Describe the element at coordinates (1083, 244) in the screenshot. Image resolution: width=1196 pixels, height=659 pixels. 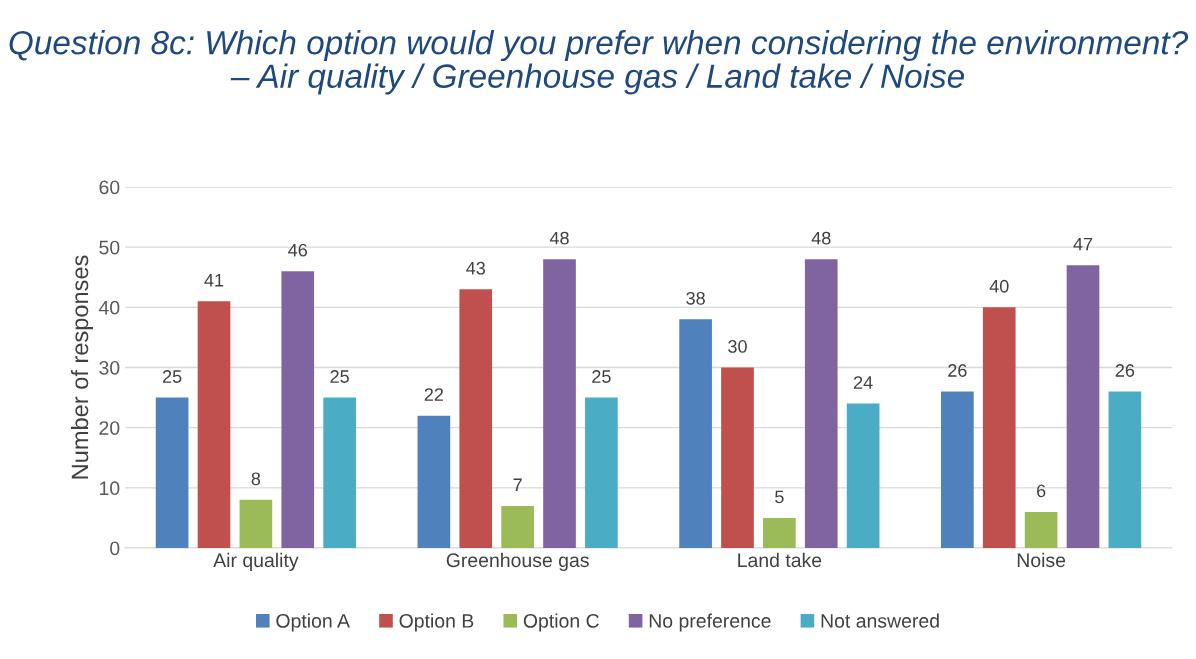
I see `data-label: 47` at that location.